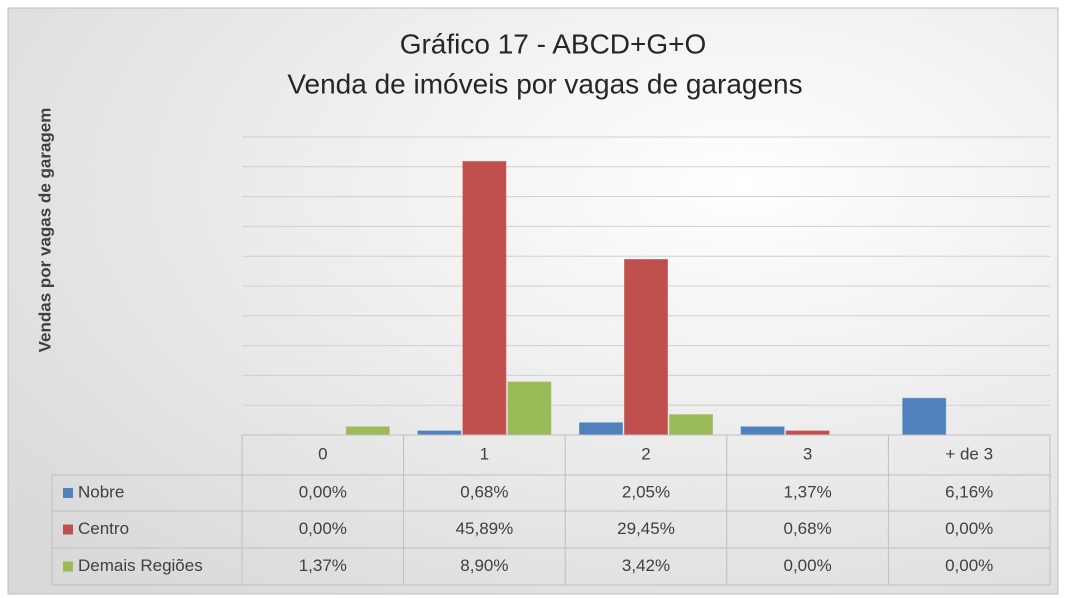 The image size is (1066, 598). I want to click on data-label: 3,42%, so click(646, 565).